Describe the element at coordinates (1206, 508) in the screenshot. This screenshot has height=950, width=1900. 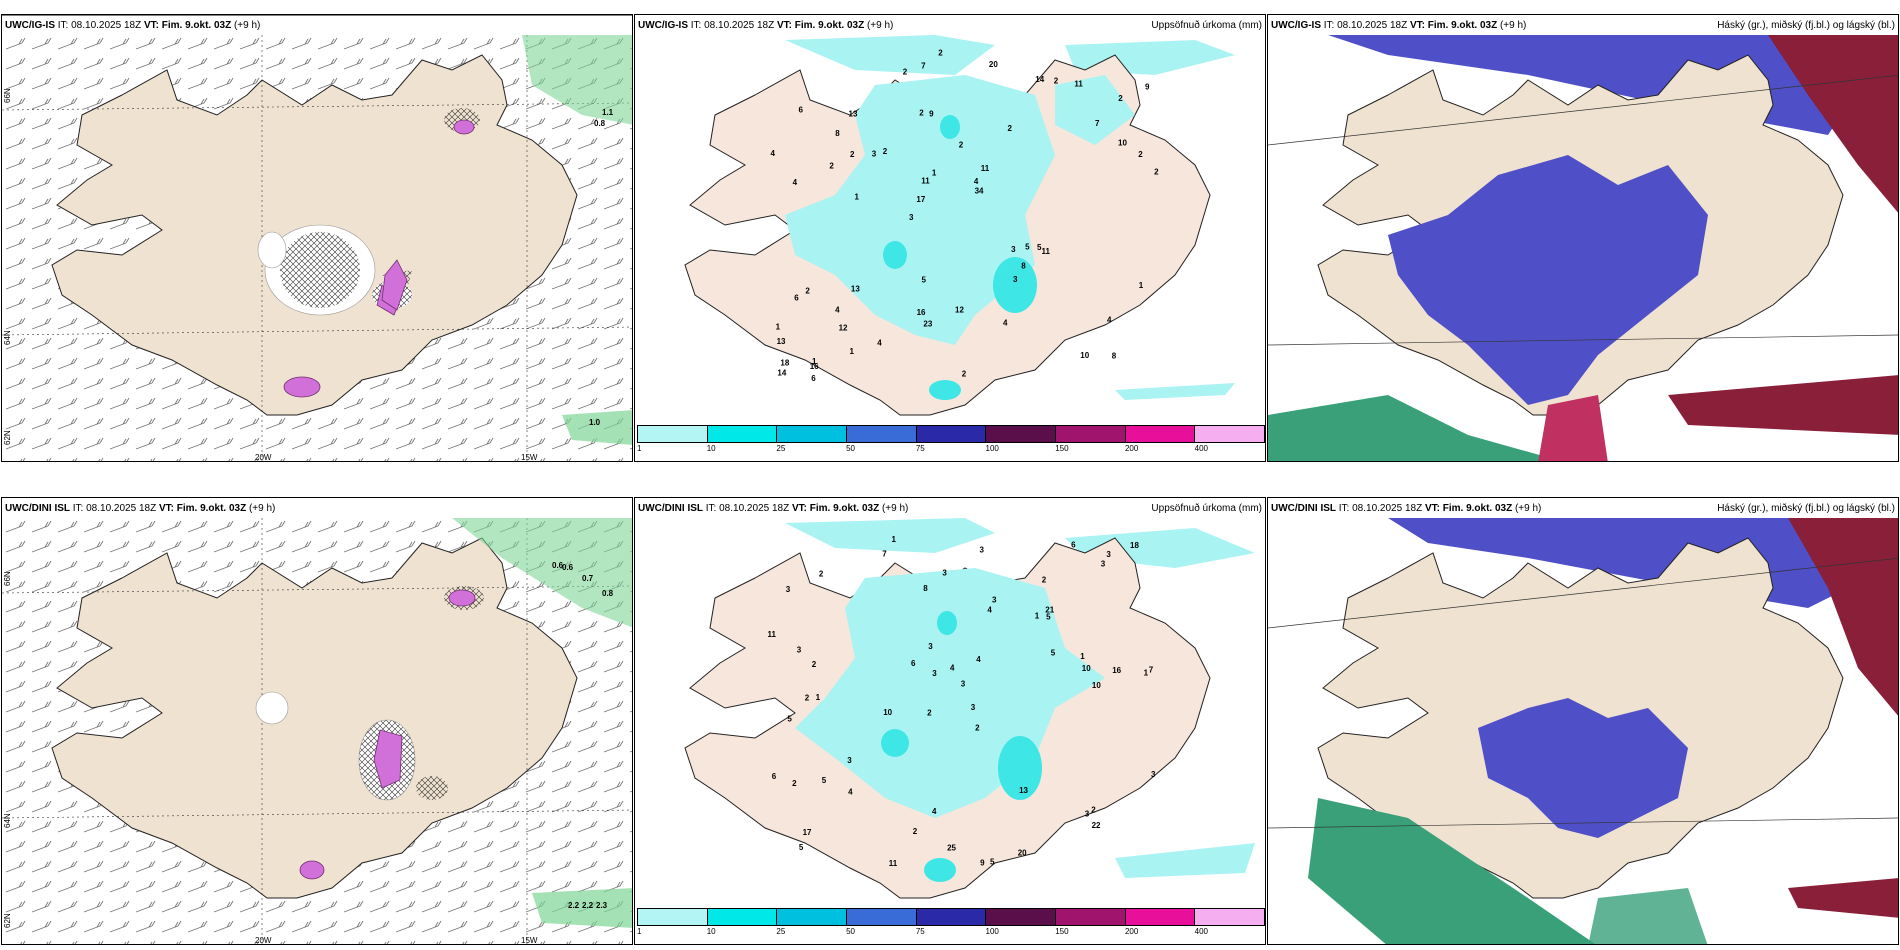
I see `panel-right-title: Uppsöfnuð úrkoma (mm)` at that location.